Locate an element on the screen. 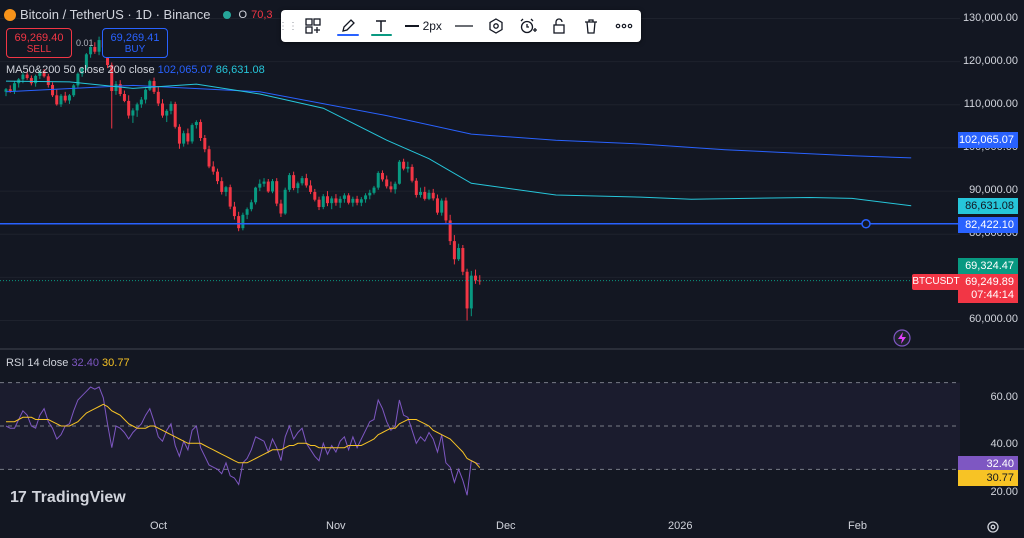 The image size is (1024, 538). time-axis-label: Feb is located at coordinates (857, 526).